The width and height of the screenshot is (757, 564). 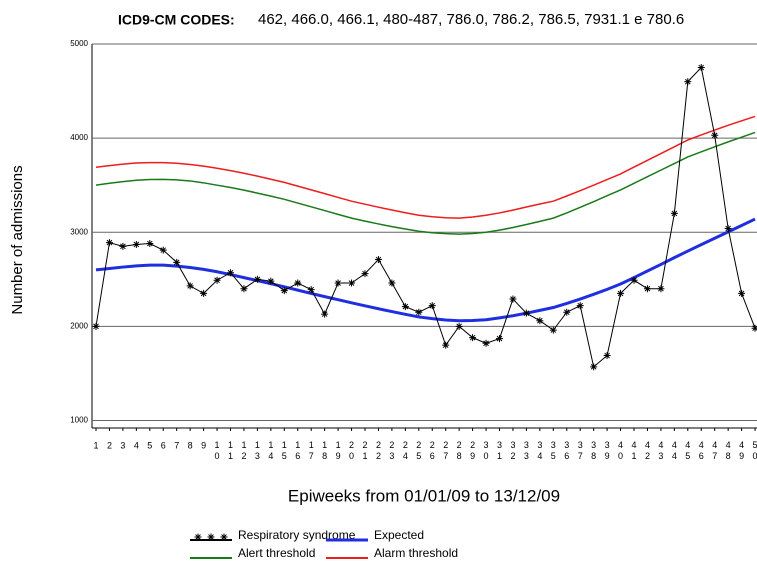 What do you see at coordinates (416, 553) in the screenshot?
I see `legend-label: Alarm threshold` at bounding box center [416, 553].